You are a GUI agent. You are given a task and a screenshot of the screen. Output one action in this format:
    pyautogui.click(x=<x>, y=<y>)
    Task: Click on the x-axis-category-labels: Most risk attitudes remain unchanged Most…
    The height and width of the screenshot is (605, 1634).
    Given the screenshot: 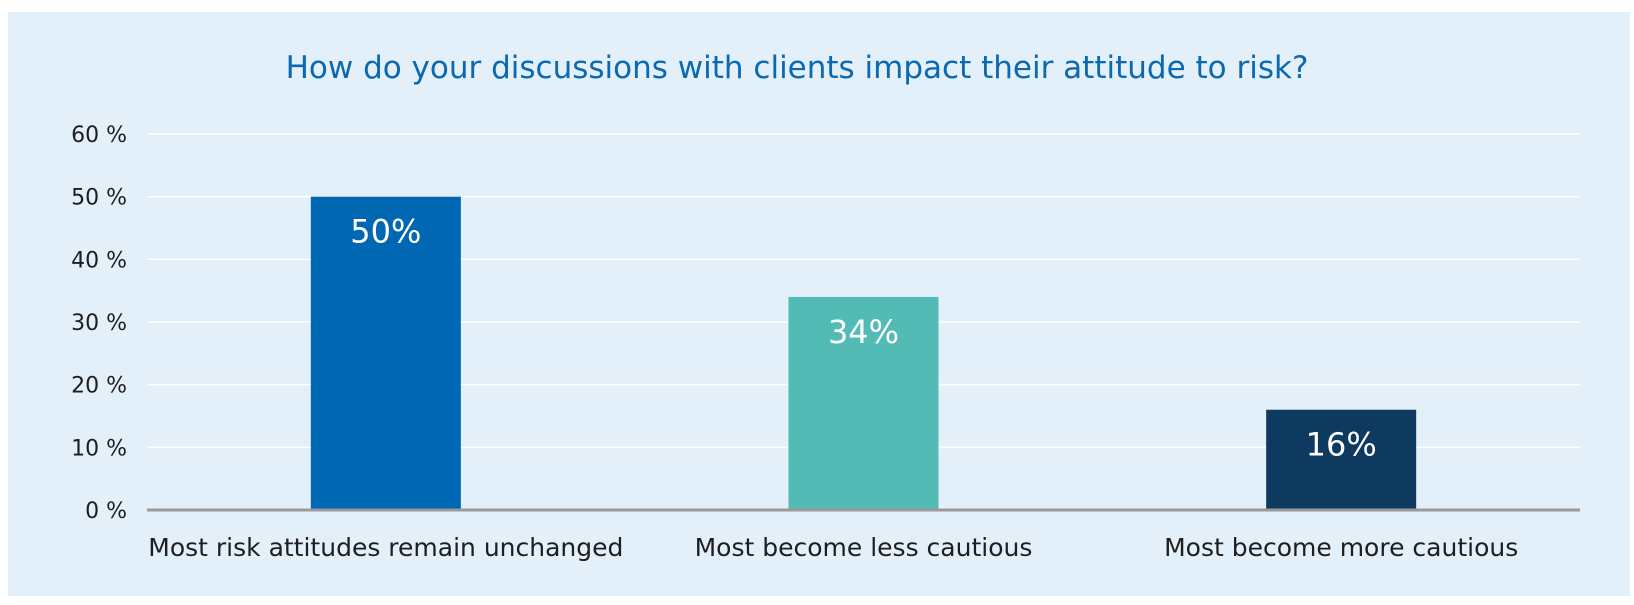 What is the action you would take?
    pyautogui.click(x=833, y=547)
    